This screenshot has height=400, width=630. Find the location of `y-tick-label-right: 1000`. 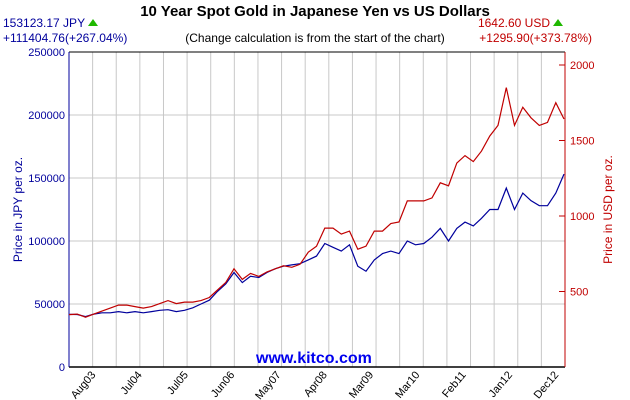

y-tick-label-right: 1000 is located at coordinates (582, 217).